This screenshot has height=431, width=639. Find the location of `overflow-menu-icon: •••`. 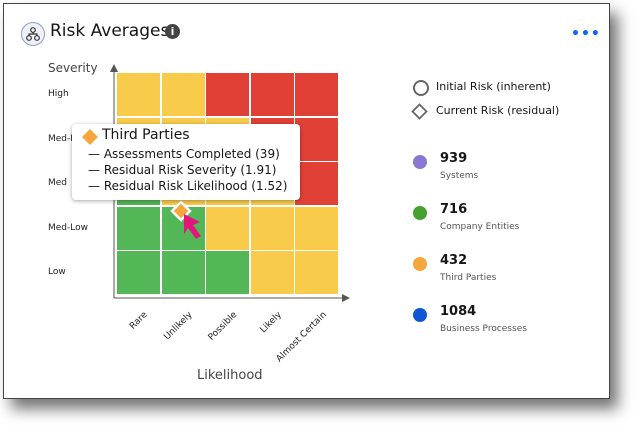

overflow-menu-icon: ••• is located at coordinates (586, 34).